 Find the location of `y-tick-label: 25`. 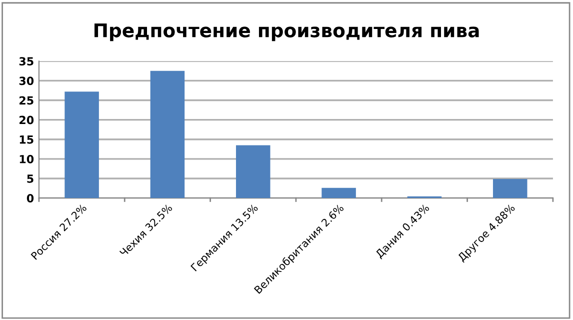

y-tick-label: 25 is located at coordinates (27, 100).